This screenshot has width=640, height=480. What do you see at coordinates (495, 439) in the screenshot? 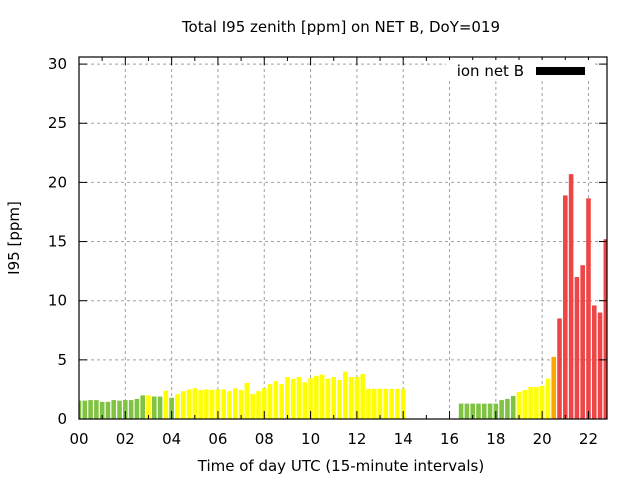
I see `x-tick-label: 18` at bounding box center [495, 439].